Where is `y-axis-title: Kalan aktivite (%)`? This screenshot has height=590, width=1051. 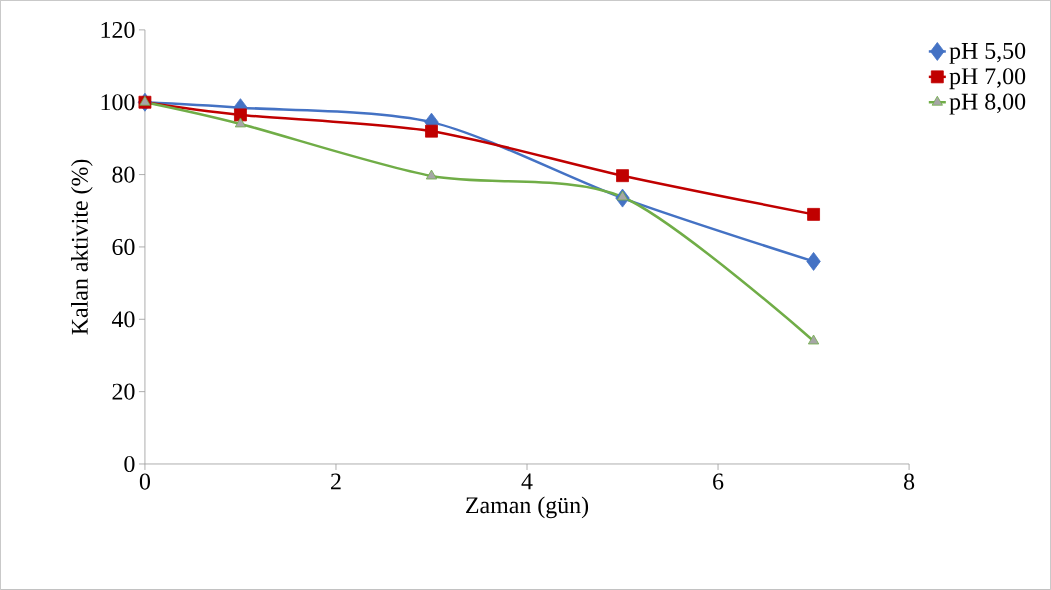 y-axis-title: Kalan aktivite (%) is located at coordinates (82, 247).